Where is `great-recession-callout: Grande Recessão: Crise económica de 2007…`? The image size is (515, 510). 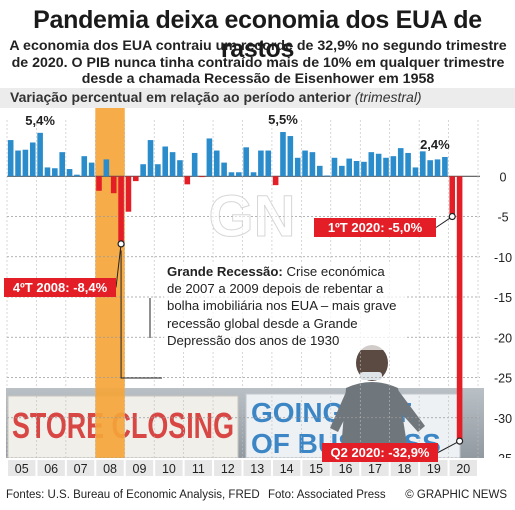 great-recession-callout: Grande Recessão: Crise económica de 2007… is located at coordinates (285, 306).